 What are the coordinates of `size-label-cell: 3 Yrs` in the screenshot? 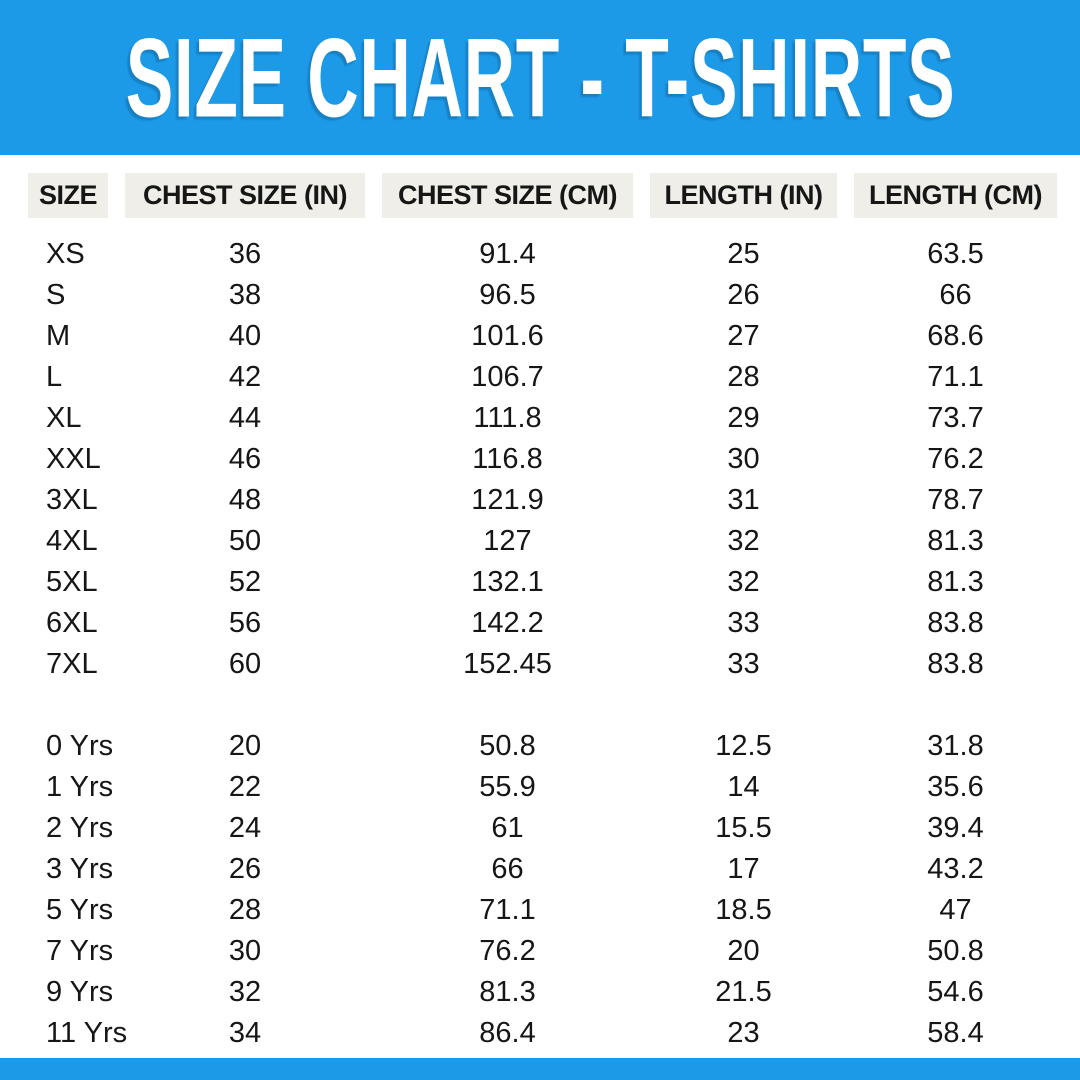 It's located at (80, 869).